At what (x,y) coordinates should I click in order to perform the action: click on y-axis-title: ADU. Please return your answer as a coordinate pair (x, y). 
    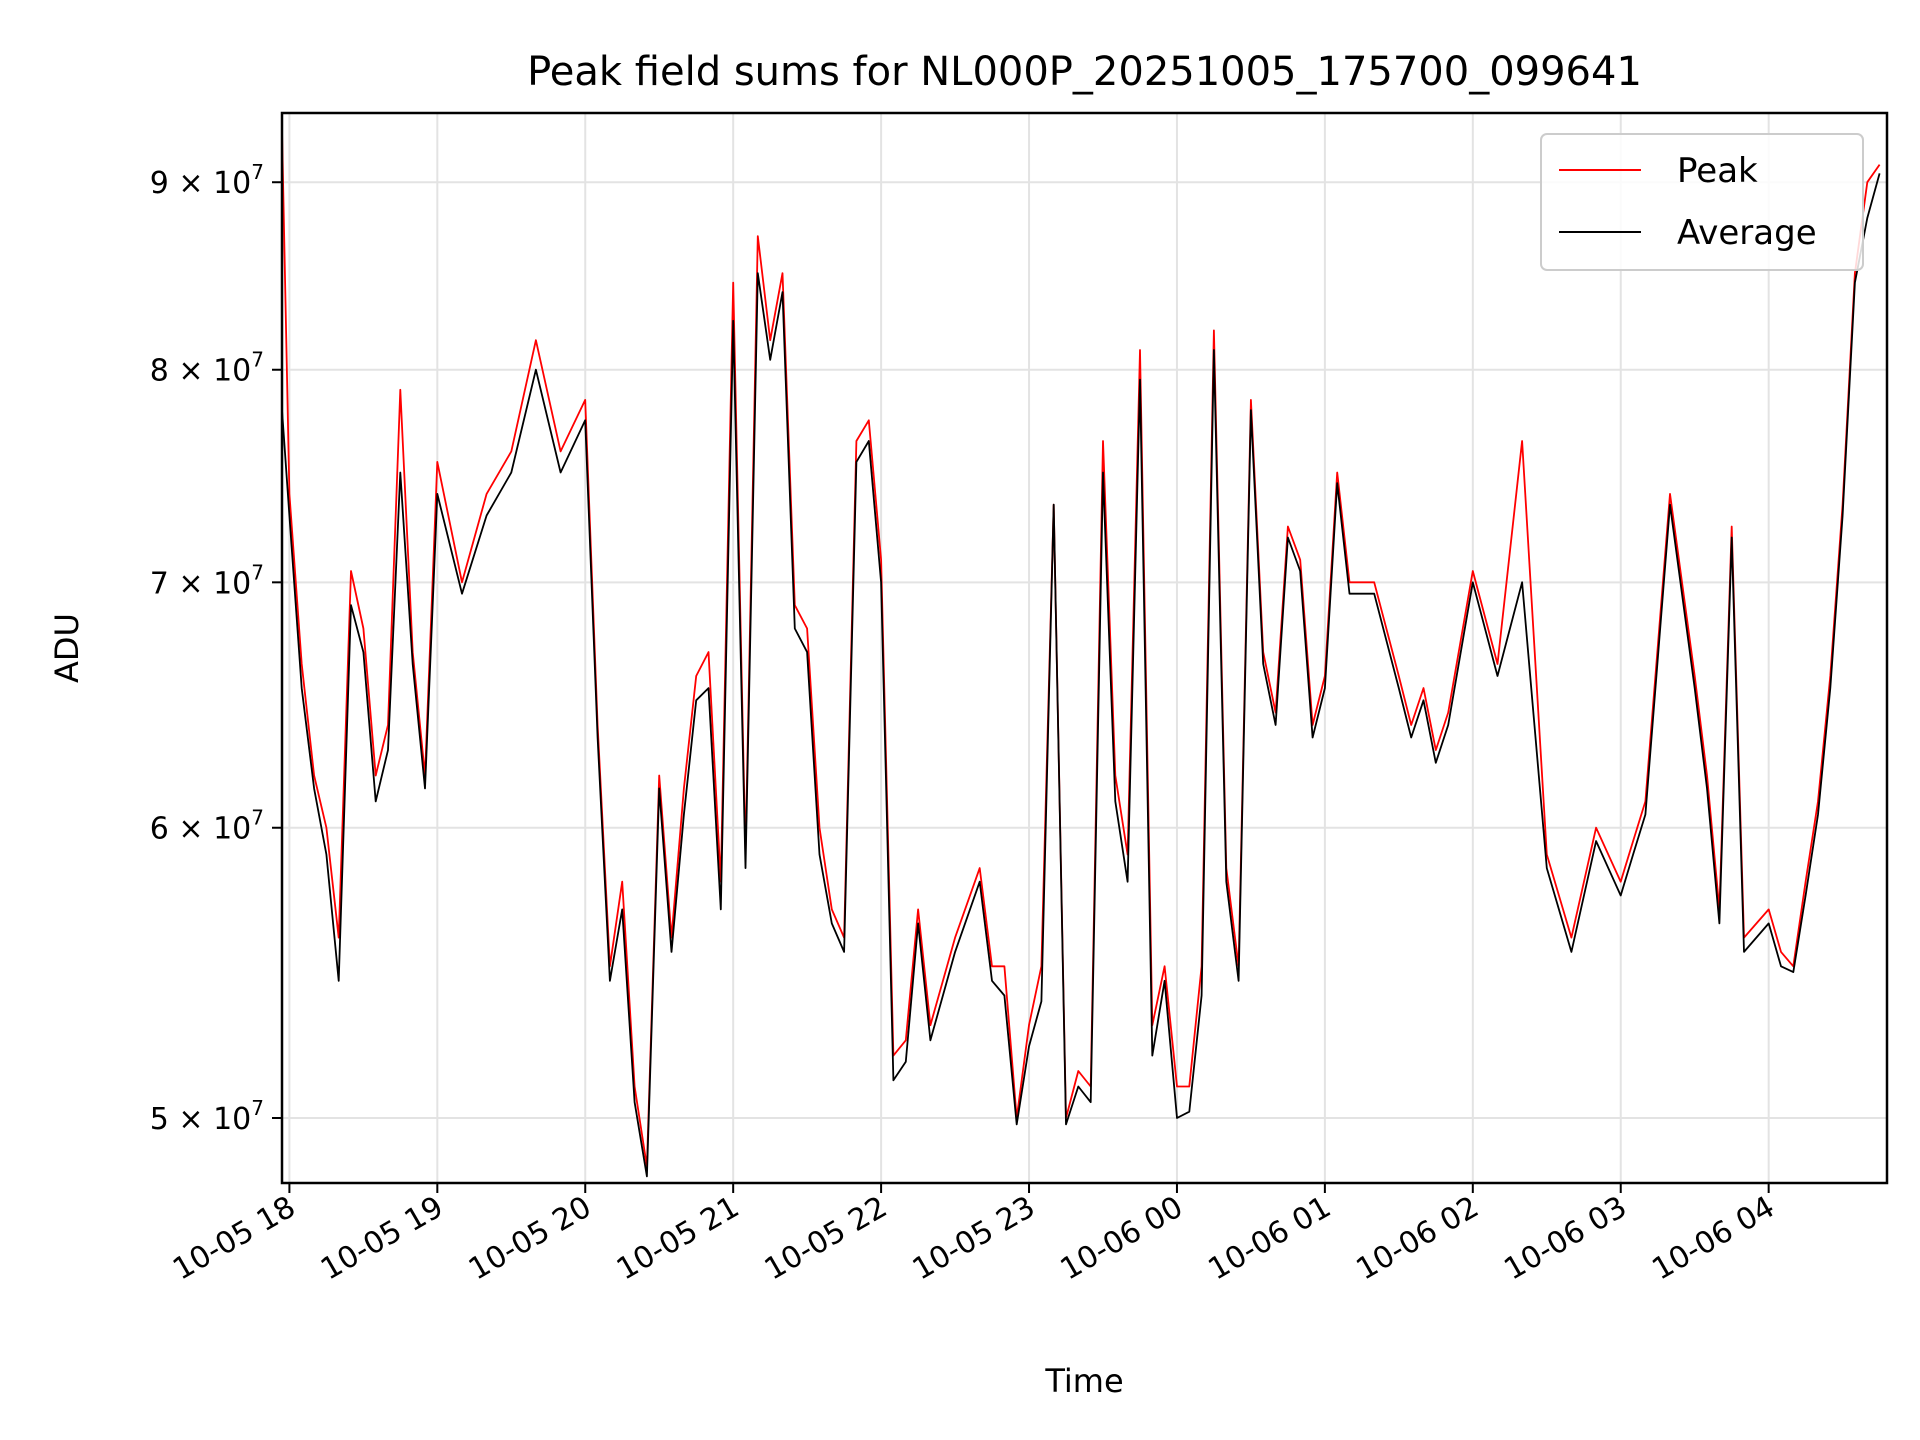
    Looking at the image, I should click on (67, 648).